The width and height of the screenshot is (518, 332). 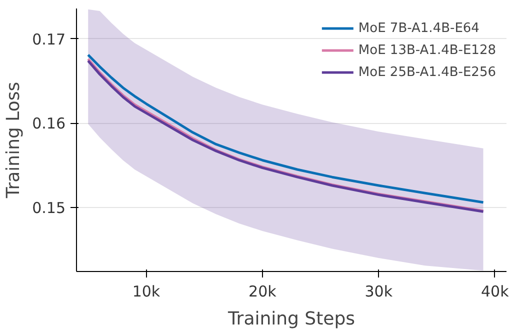 What do you see at coordinates (262, 291) in the screenshot?
I see `x-tick-label: 20k` at bounding box center [262, 291].